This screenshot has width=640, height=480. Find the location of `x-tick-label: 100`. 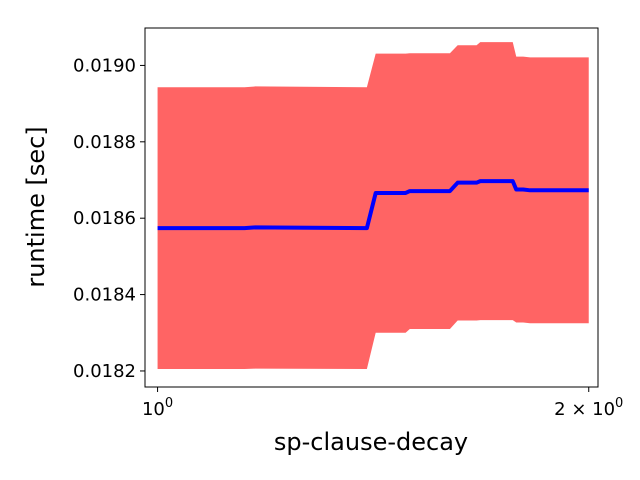

x-tick-label: 100 is located at coordinates (157, 408).